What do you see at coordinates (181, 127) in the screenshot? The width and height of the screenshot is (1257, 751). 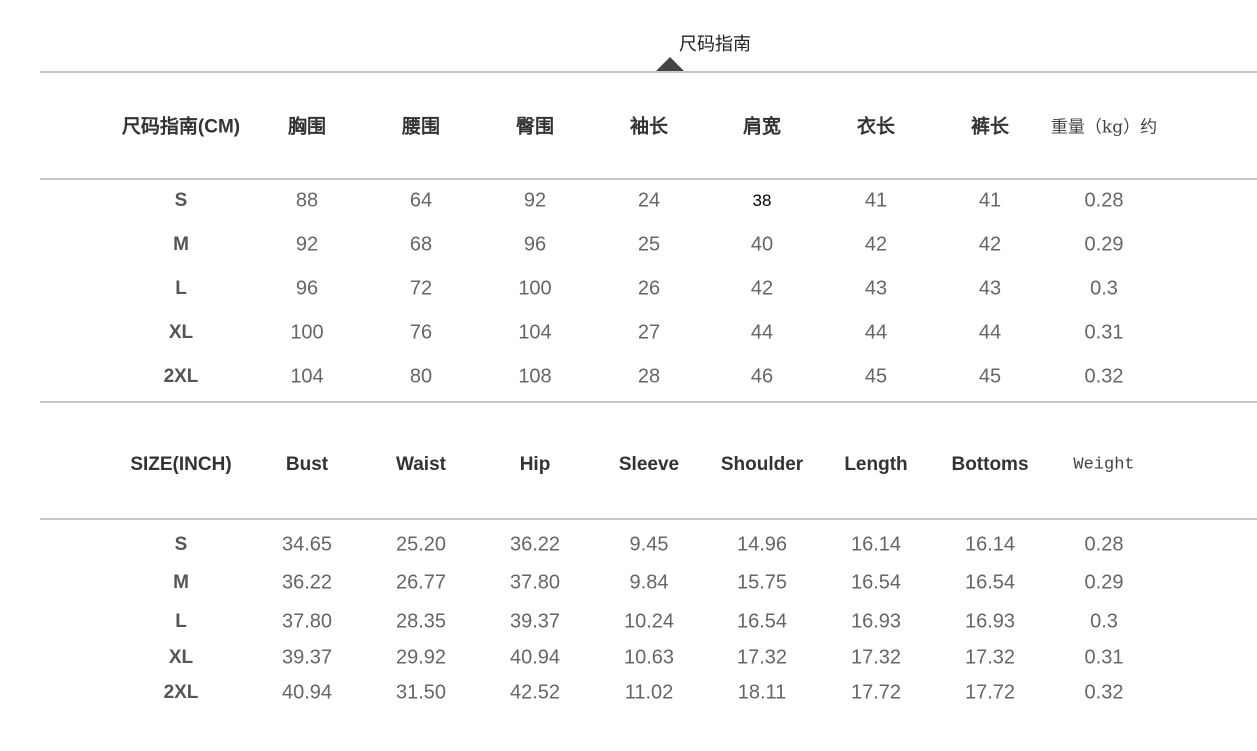 I see `column-header: 尺码指南(CM)` at bounding box center [181, 127].